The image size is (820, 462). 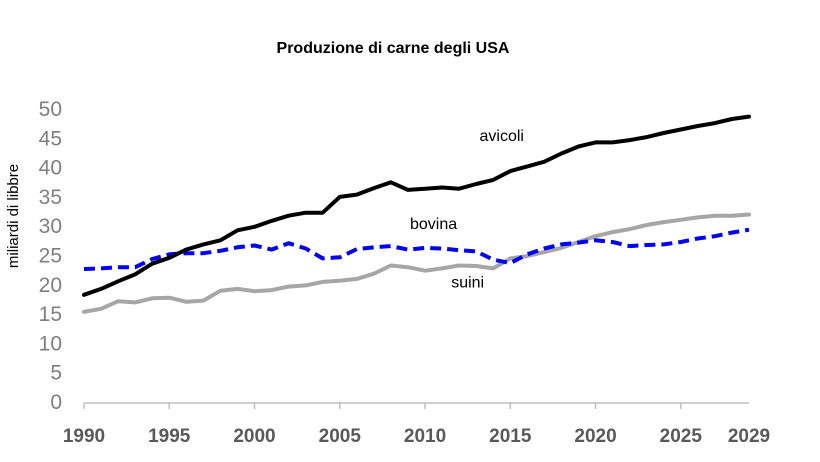 What do you see at coordinates (13, 216) in the screenshot?
I see `y-axis-label: miliardi di libbre` at bounding box center [13, 216].